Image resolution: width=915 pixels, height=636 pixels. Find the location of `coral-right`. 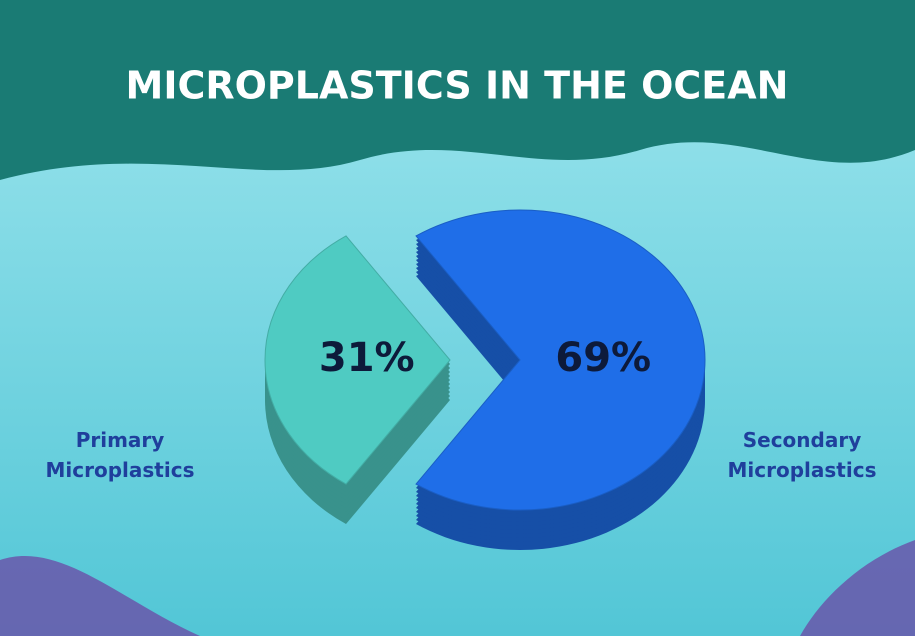

coral-right is located at coordinates (857, 588).